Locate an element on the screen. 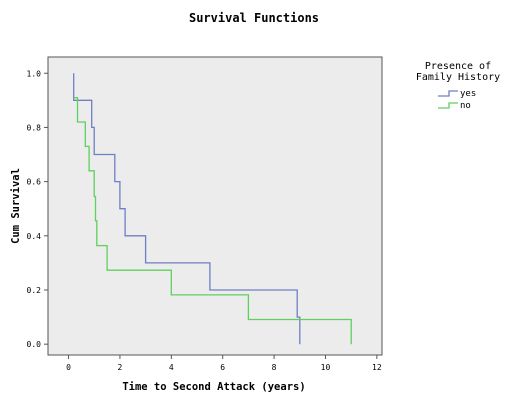  legend-swatch-no is located at coordinates (448, 105).